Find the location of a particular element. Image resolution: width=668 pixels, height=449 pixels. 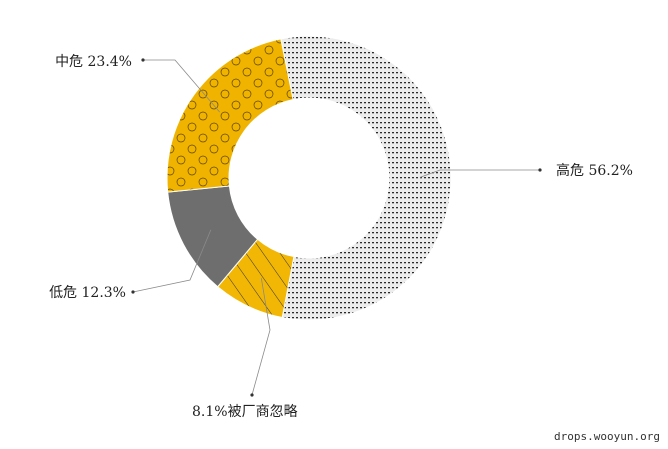

slice-label-0: 高危 56.2% is located at coordinates (594, 170).